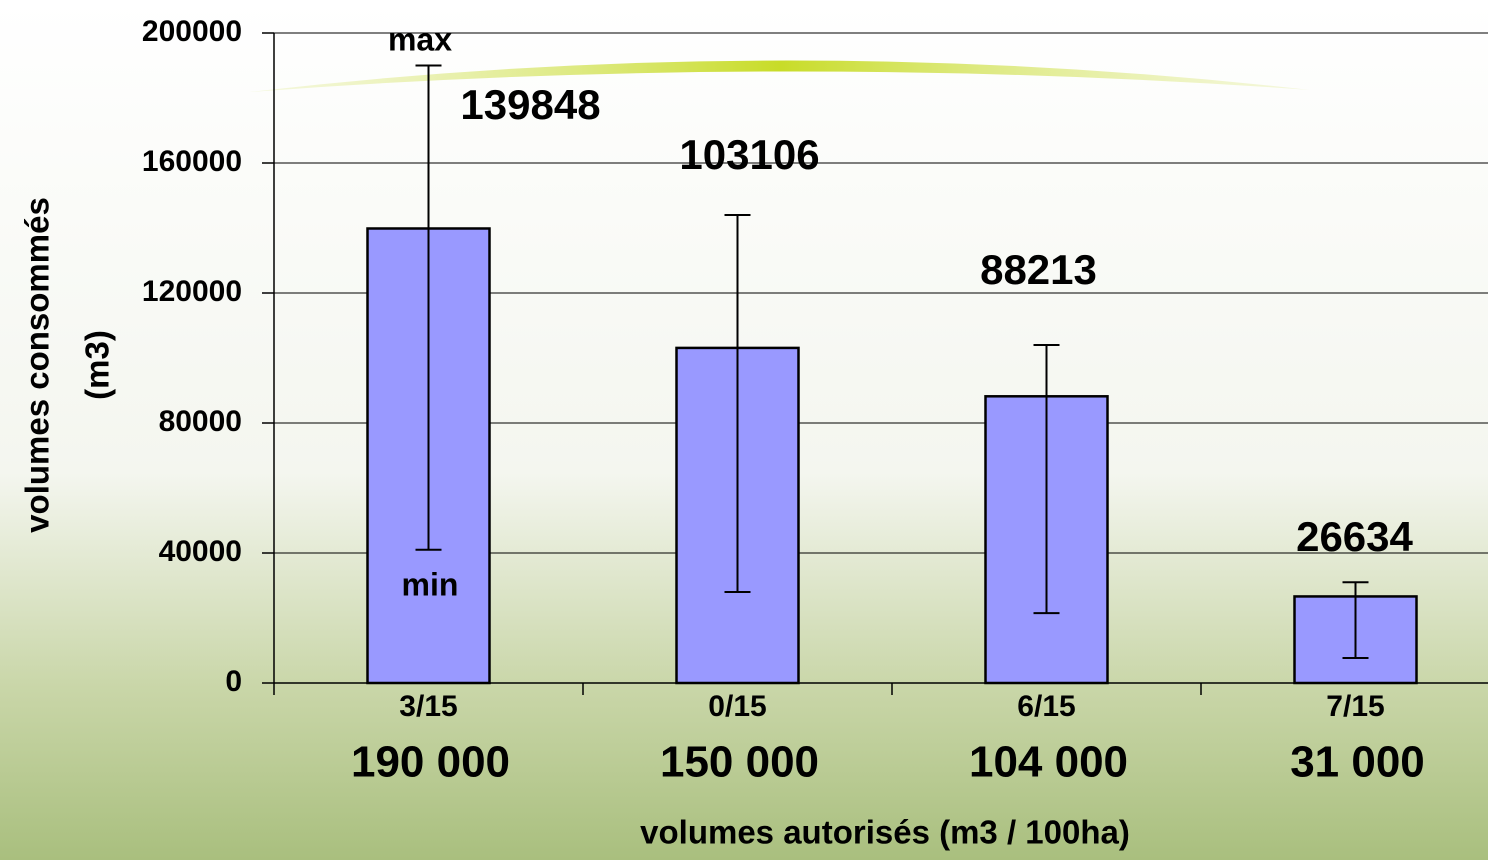  I want to click on x-tick-sublabel: 150 000, so click(739, 762).